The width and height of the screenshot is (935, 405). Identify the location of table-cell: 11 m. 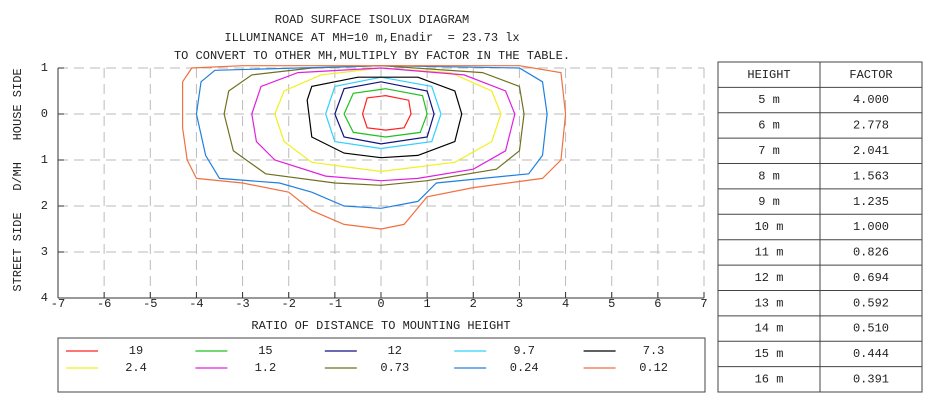
(769, 253).